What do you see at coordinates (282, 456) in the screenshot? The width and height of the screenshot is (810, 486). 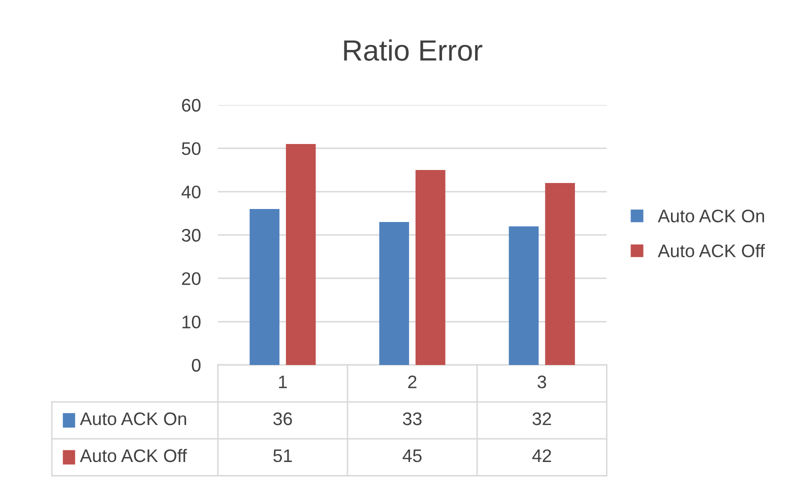 I see `data-label: 51` at bounding box center [282, 456].